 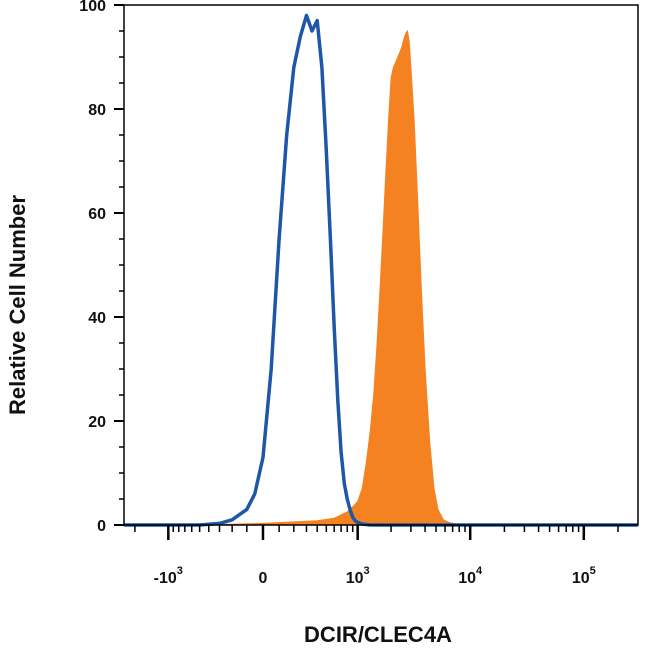 What do you see at coordinates (97, 318) in the screenshot?
I see `y-tick-label: 40` at bounding box center [97, 318].